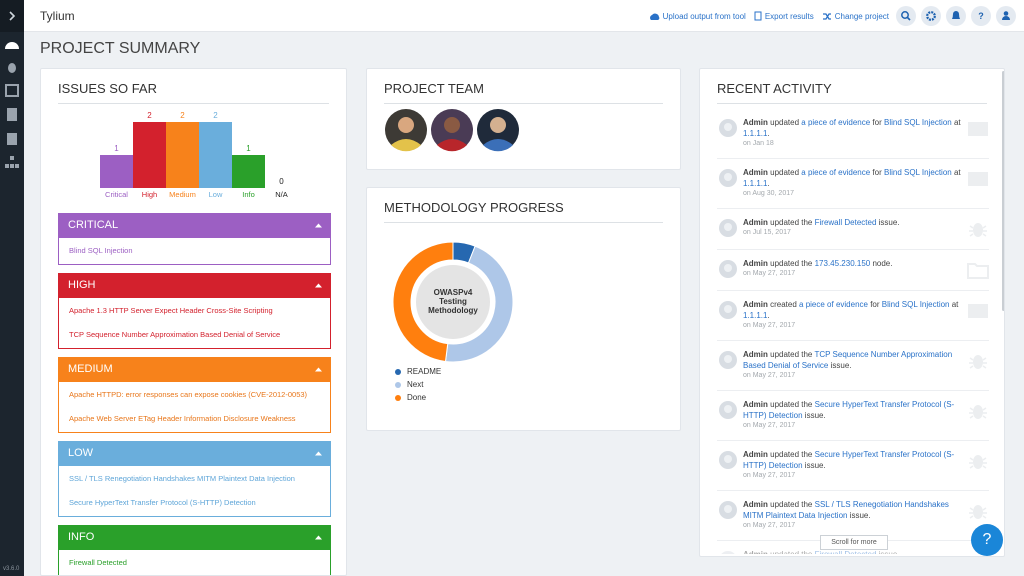 Image resolution: width=1024 pixels, height=576 pixels. Describe the element at coordinates (12, 162) in the screenshot. I see `methodology-icon` at that location.